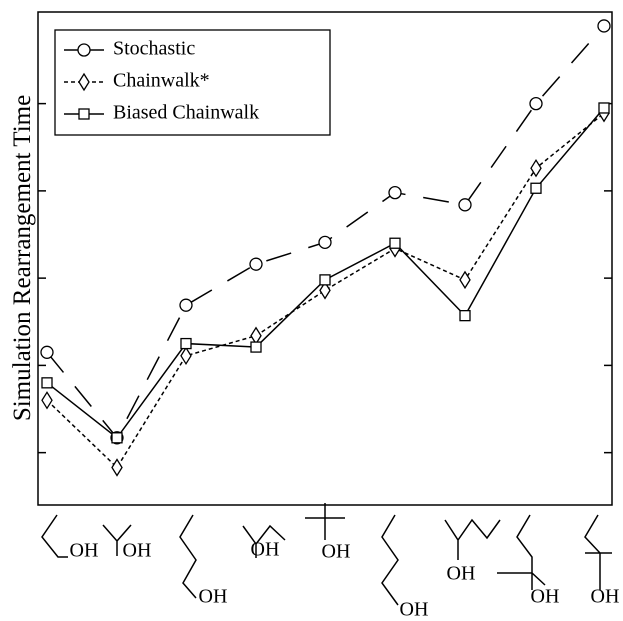 The image size is (623, 621). I want to click on legend-label: Chainwalk*, so click(161, 81).